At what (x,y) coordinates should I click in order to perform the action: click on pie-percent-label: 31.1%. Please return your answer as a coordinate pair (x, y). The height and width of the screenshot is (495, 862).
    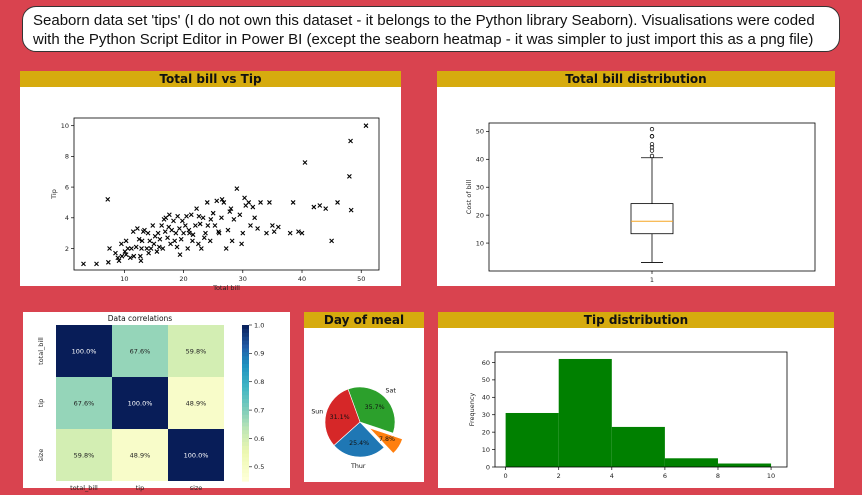
    Looking at the image, I should click on (340, 417).